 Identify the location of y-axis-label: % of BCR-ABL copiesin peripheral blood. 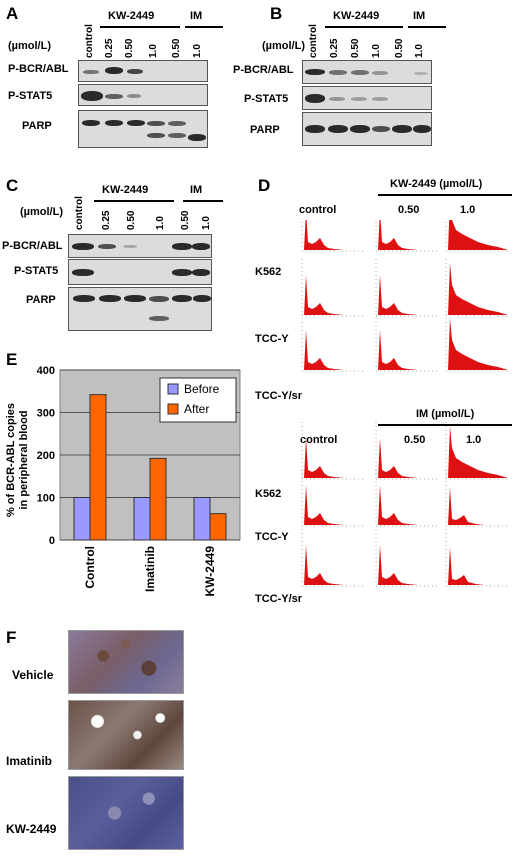
(17, 460).